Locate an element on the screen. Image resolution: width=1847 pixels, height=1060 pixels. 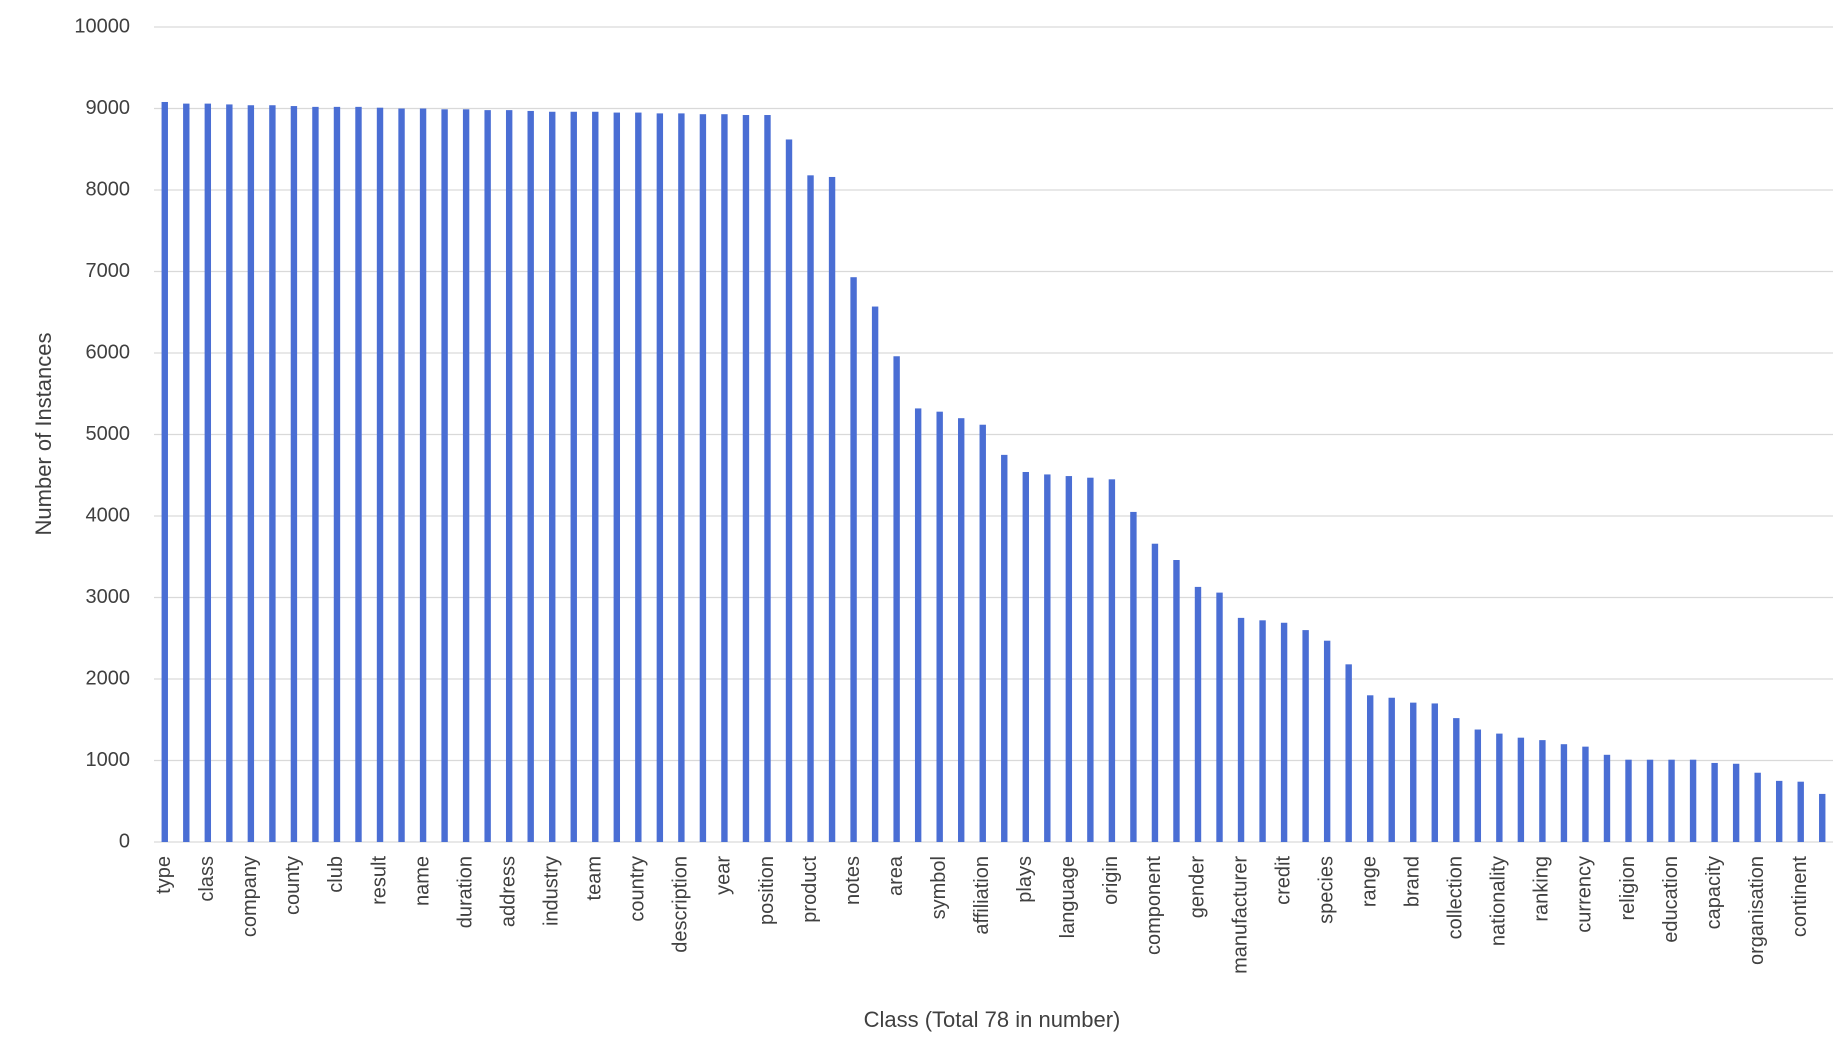
x-tick-label: component is located at coordinates (1154, 905).